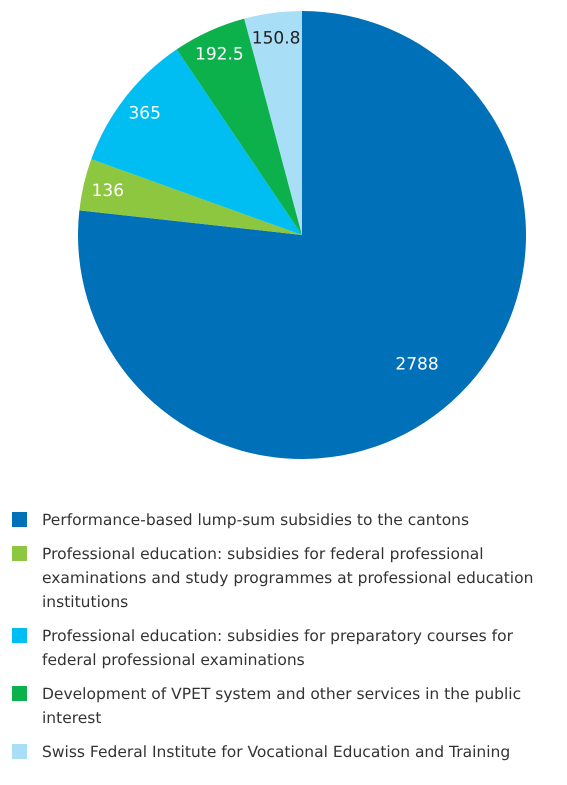 This screenshot has height=785, width=567. Describe the element at coordinates (277, 752) in the screenshot. I see `legend-label: Swiss Federal Institute for Vocational Education and Training` at that location.